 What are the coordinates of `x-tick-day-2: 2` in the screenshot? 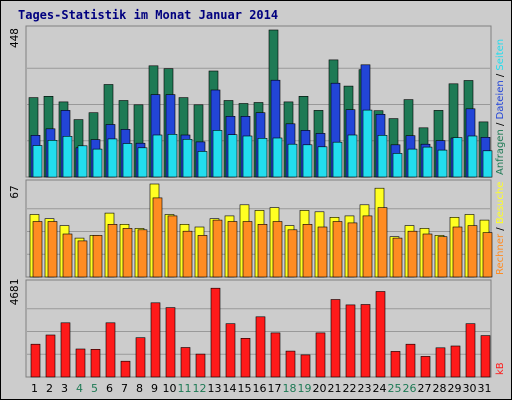 It's located at (49, 388).